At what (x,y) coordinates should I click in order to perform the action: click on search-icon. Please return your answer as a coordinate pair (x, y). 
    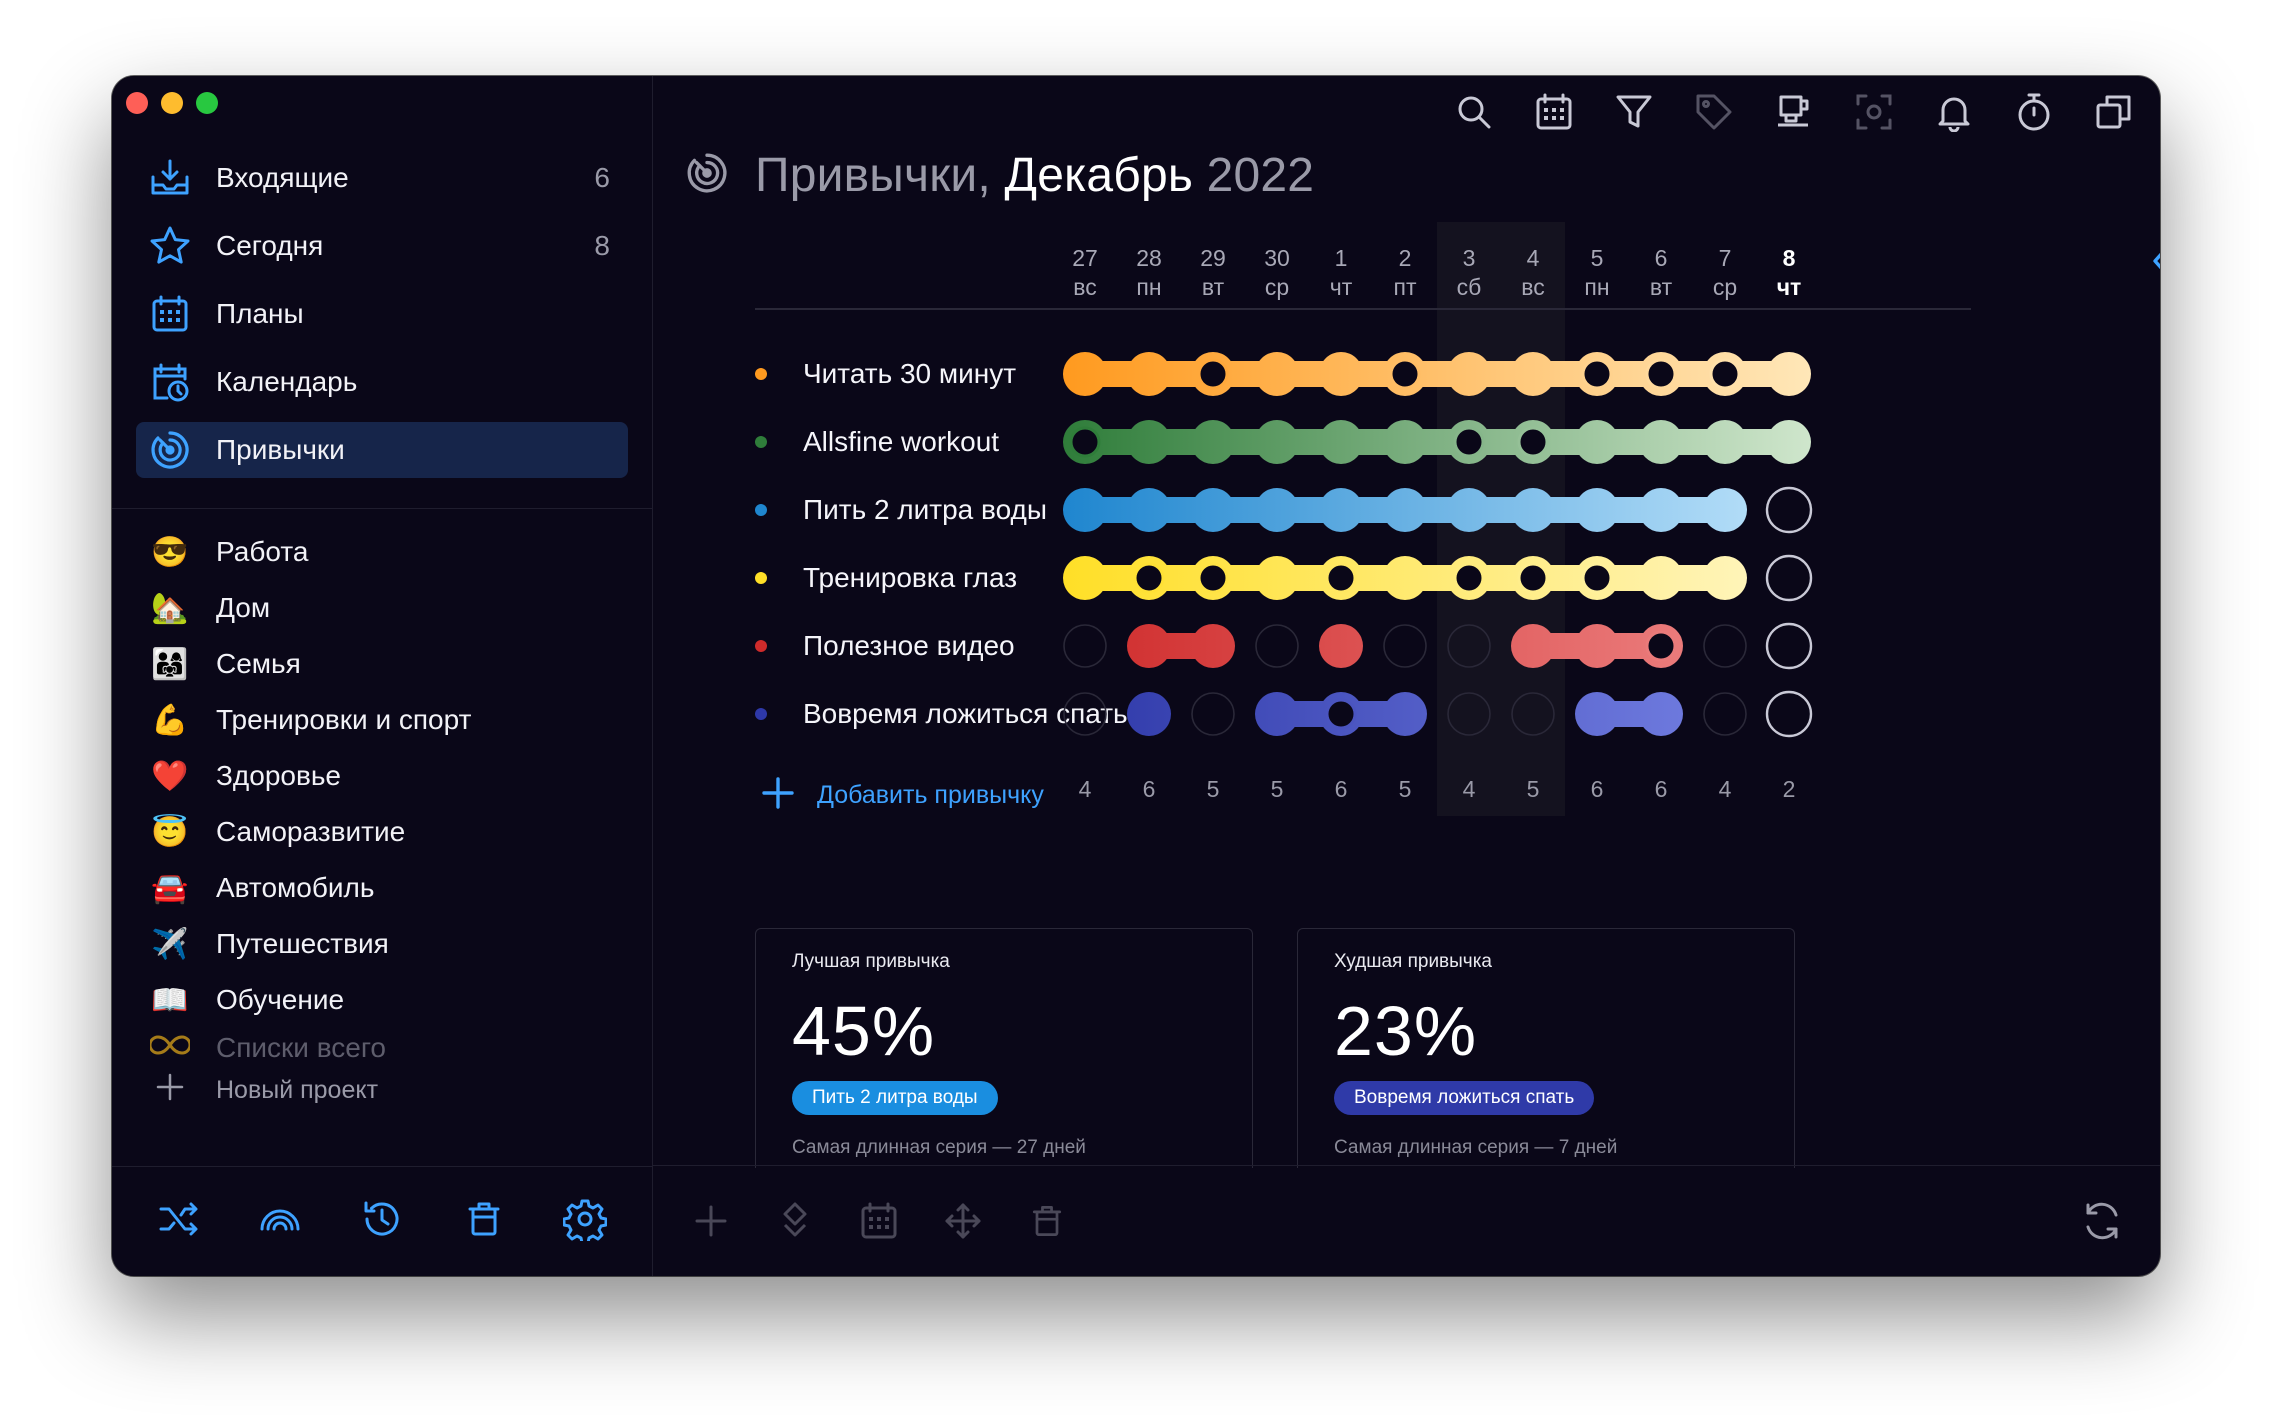
    Looking at the image, I should click on (1474, 112).